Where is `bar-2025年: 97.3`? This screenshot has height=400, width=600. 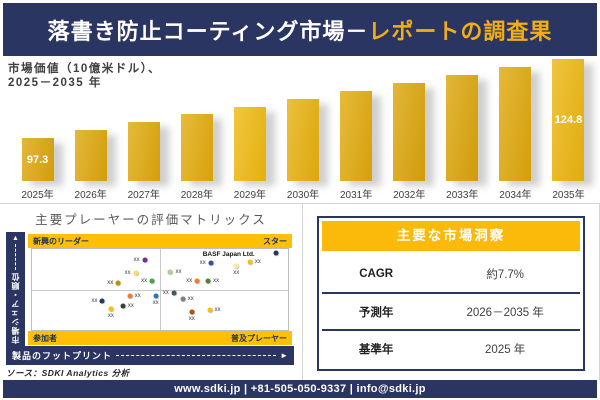
bar-2025年: 97.3 is located at coordinates (37, 159).